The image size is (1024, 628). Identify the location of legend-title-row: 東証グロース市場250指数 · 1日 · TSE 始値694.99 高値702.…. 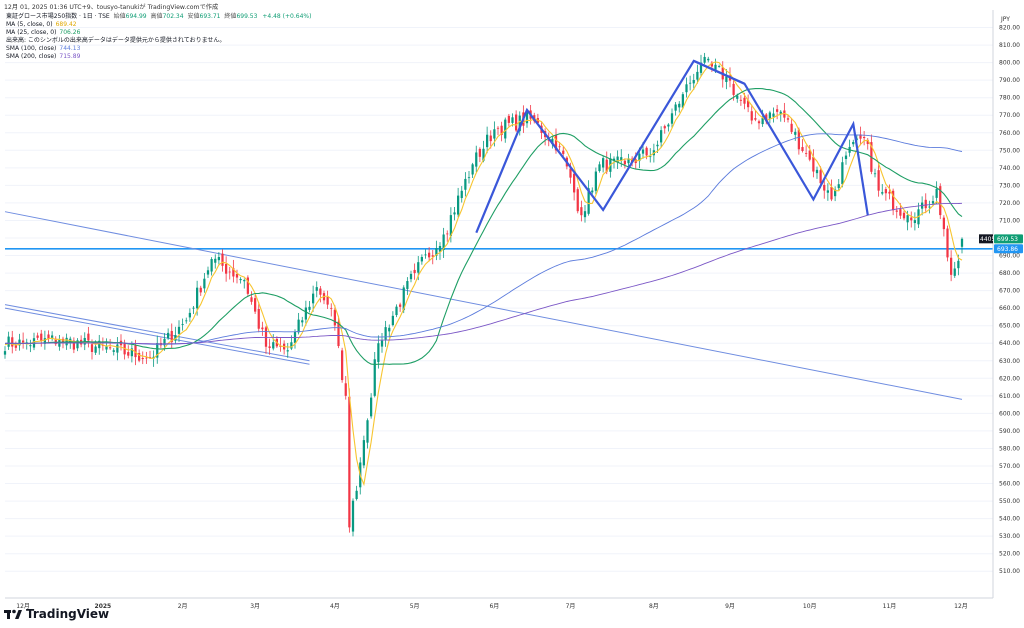
(158, 17).